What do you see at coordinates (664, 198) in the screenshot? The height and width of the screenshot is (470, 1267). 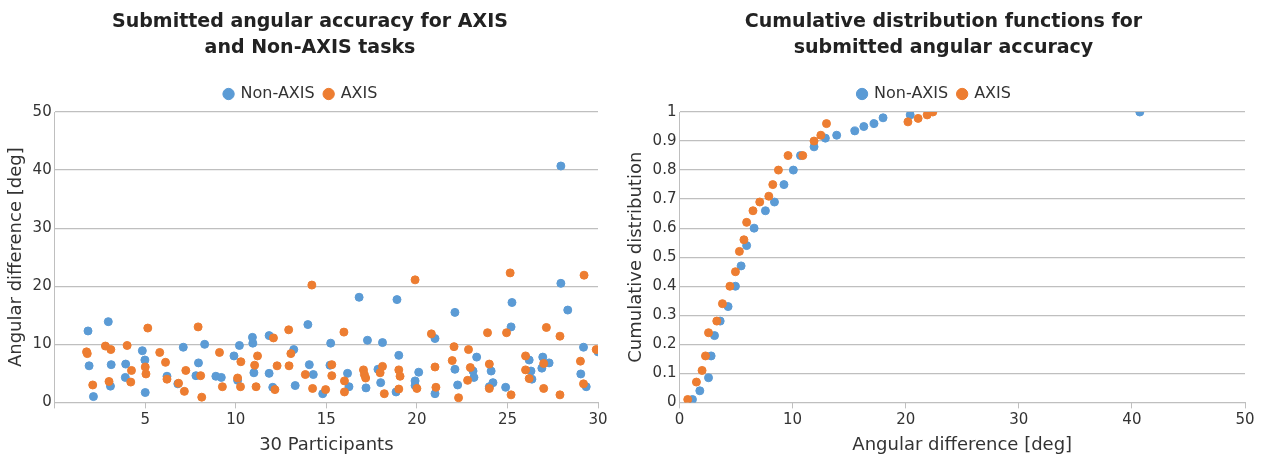 I see `y-tick-label: 0.7` at bounding box center [664, 198].